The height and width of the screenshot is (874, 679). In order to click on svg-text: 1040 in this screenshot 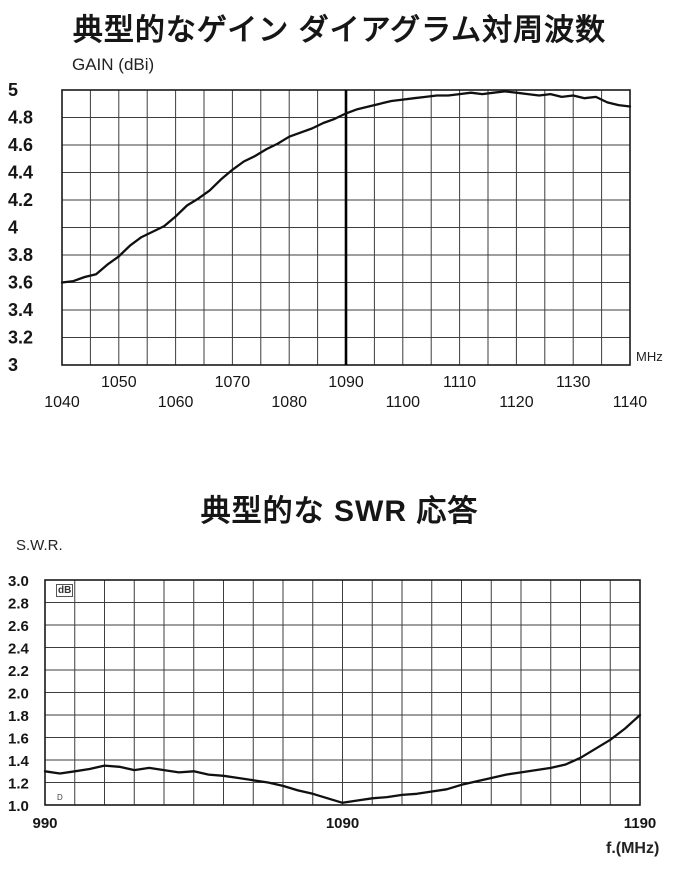, I will do `click(62, 402)`.